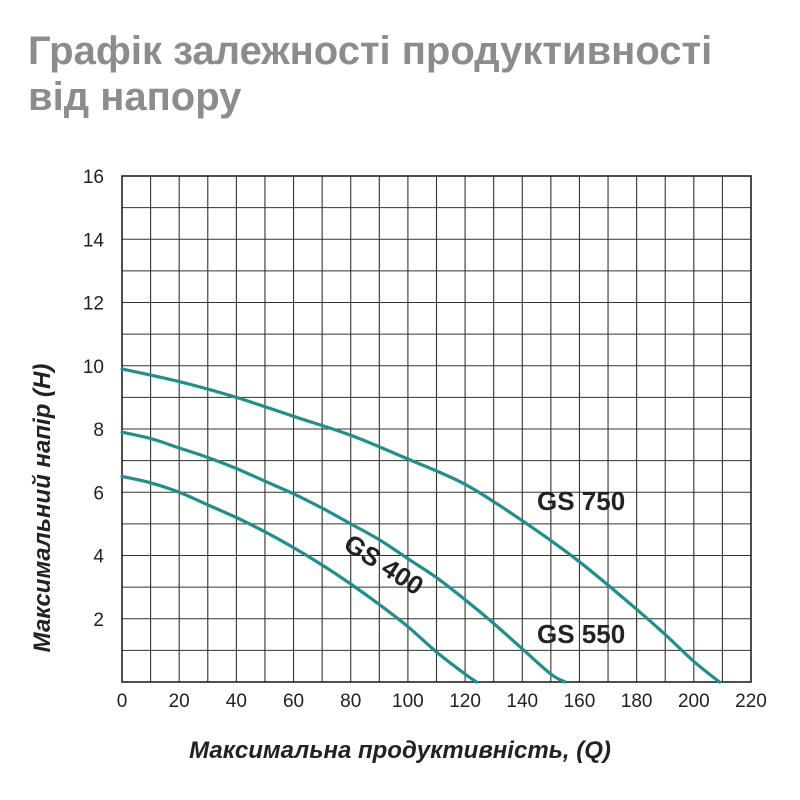 The image size is (800, 800). I want to click on x-tick-label: 180, so click(637, 701).